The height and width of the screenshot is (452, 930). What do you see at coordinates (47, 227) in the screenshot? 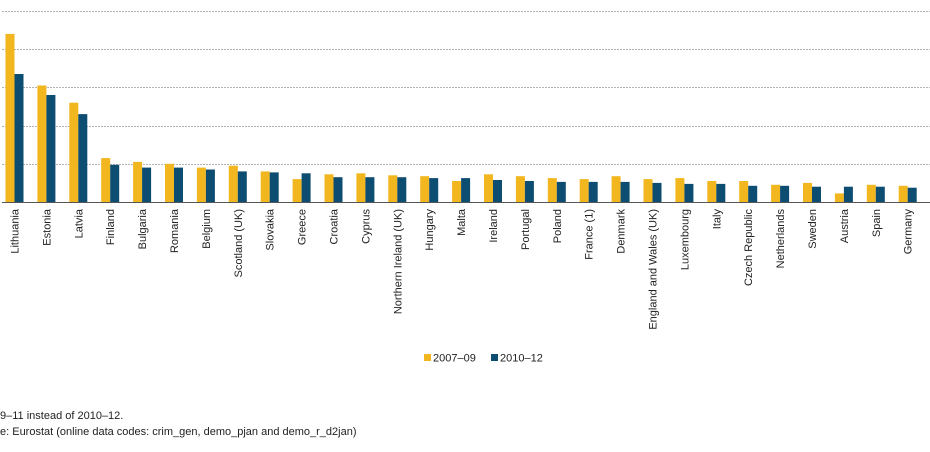
I see `x-tick-label: Estonia` at bounding box center [47, 227].